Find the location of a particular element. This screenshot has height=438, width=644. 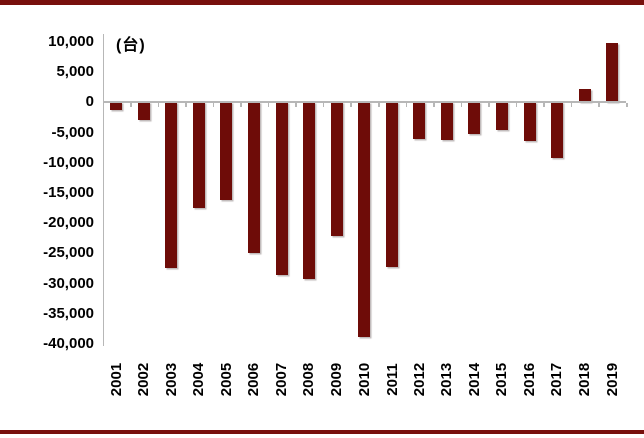

x-axis-label: 2019 is located at coordinates (612, 379).